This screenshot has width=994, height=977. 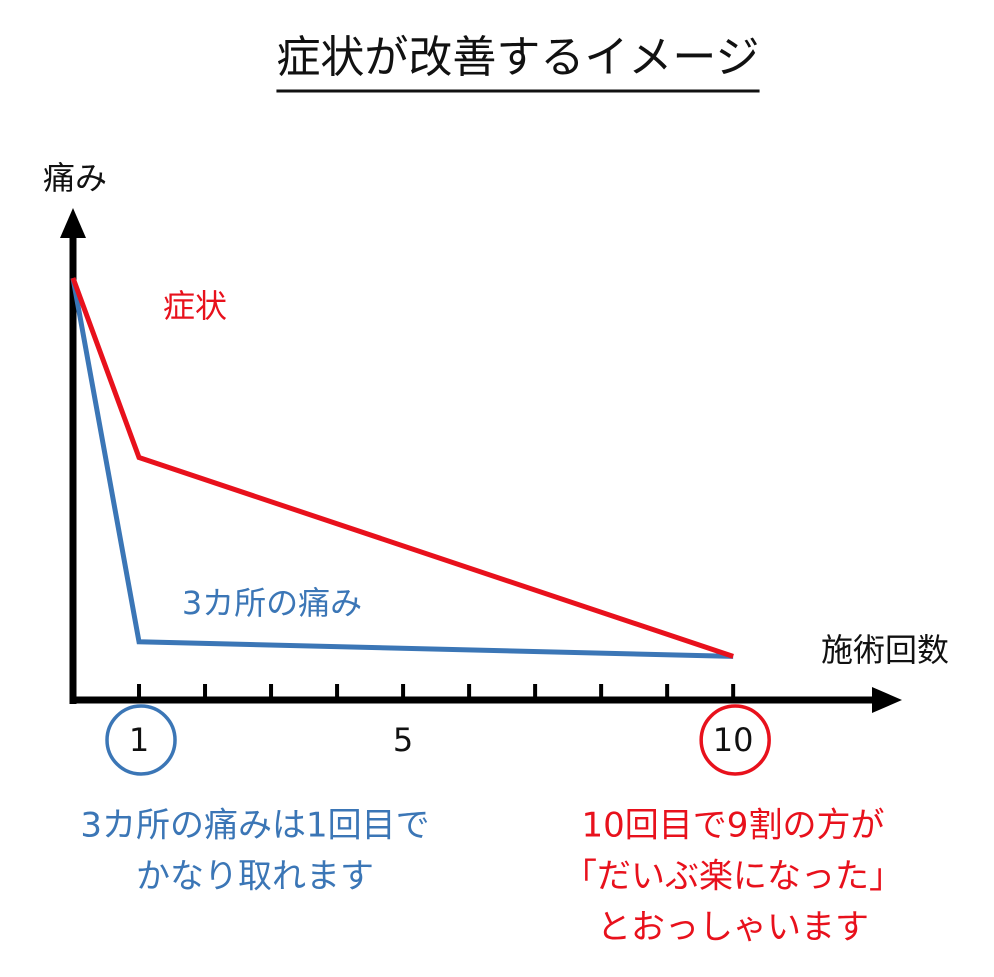 I want to click on annotation-line: 3カ所の痛みは1回目で, so click(x=254, y=826).